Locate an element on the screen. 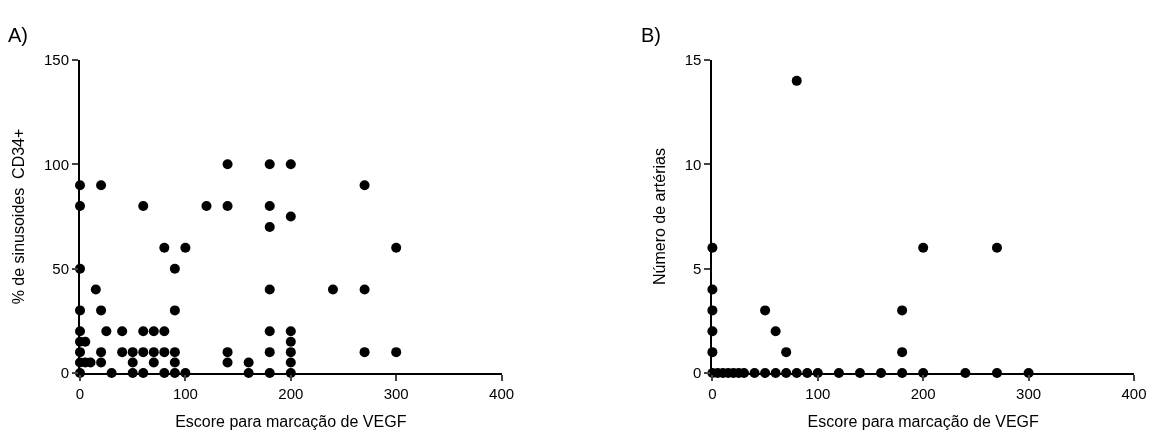  chart-title: B) is located at coordinates (651, 35).